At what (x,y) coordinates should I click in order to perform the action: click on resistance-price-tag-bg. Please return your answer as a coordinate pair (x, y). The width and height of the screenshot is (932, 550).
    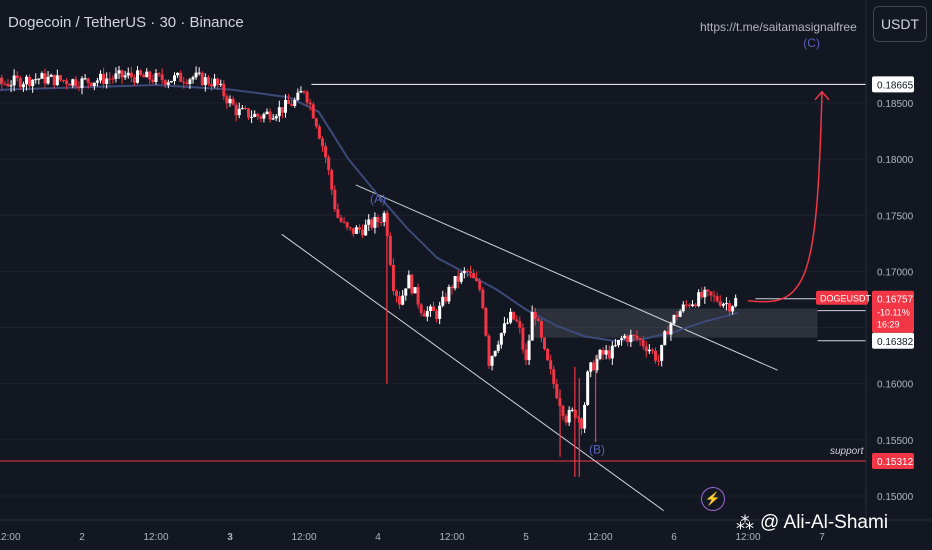
    Looking at the image, I should click on (893, 84).